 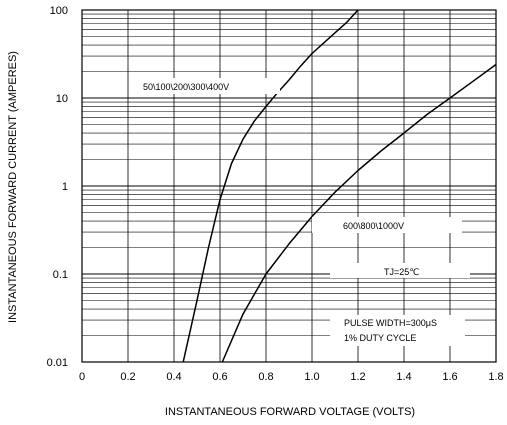 I want to click on x-tick-label: 0.2, so click(x=127, y=377).